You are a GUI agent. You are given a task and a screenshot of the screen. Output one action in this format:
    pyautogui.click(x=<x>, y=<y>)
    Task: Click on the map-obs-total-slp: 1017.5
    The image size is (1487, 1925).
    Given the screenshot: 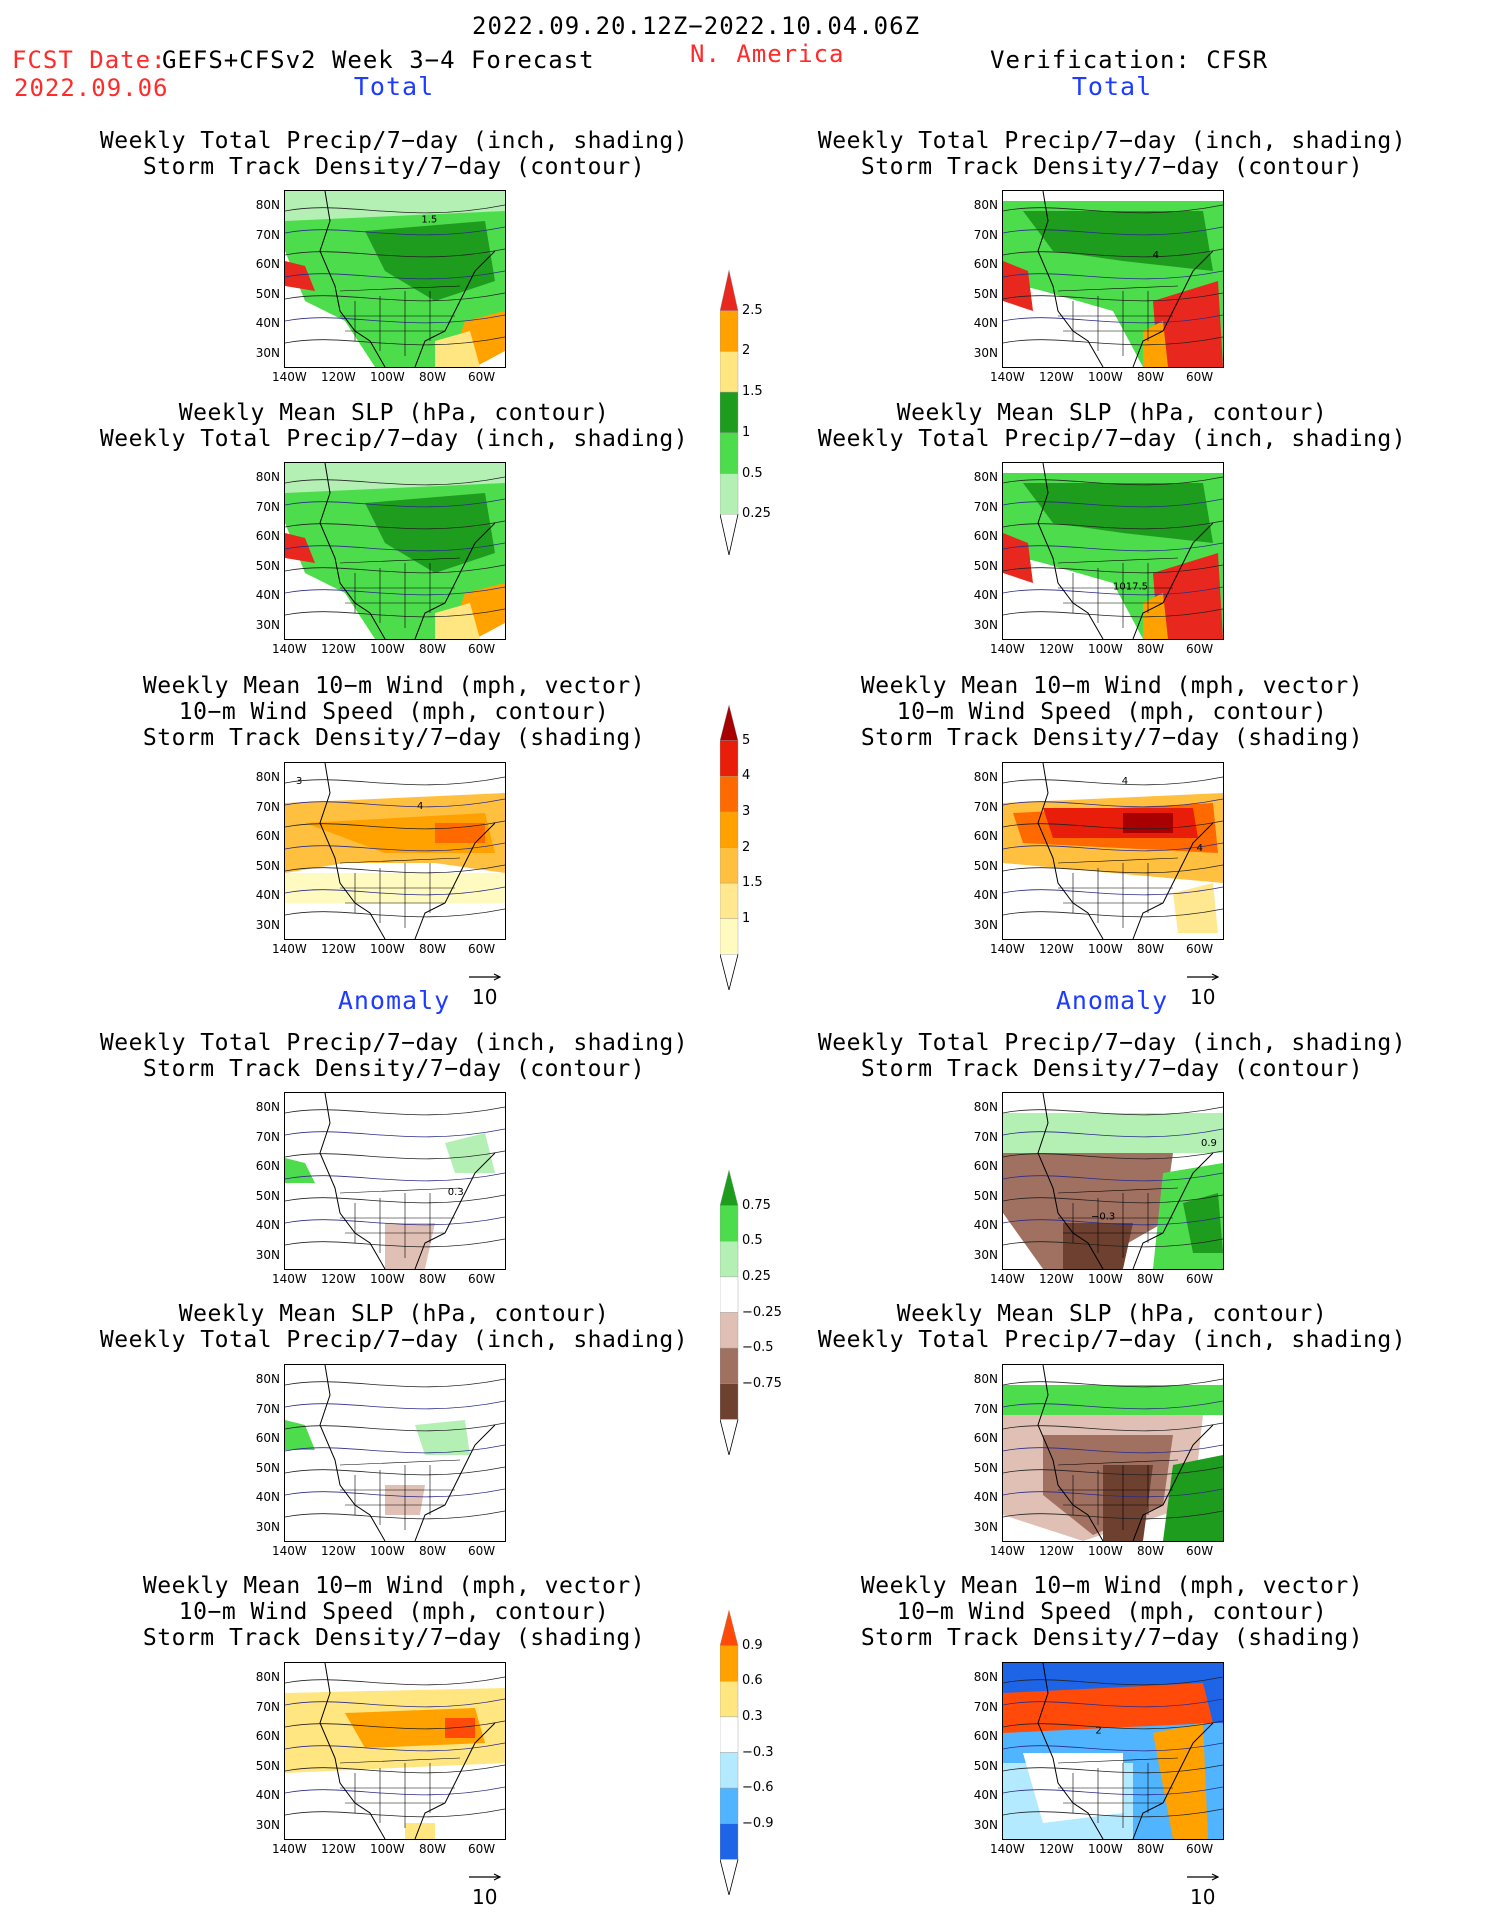 What is the action you would take?
    pyautogui.click(x=1113, y=551)
    